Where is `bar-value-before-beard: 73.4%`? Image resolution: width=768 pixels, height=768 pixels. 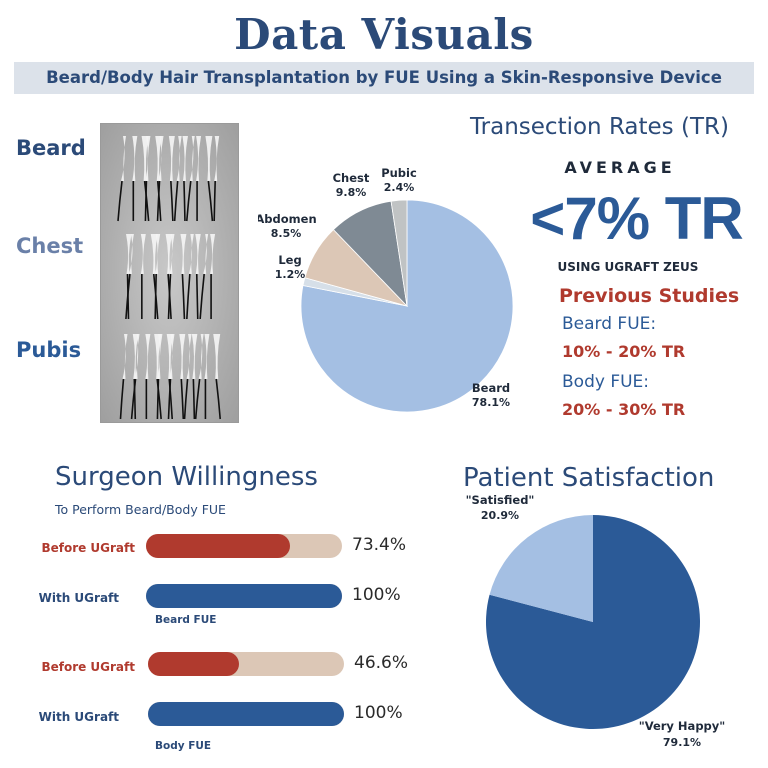
bar-value-before-beard: 73.4% is located at coordinates (379, 545).